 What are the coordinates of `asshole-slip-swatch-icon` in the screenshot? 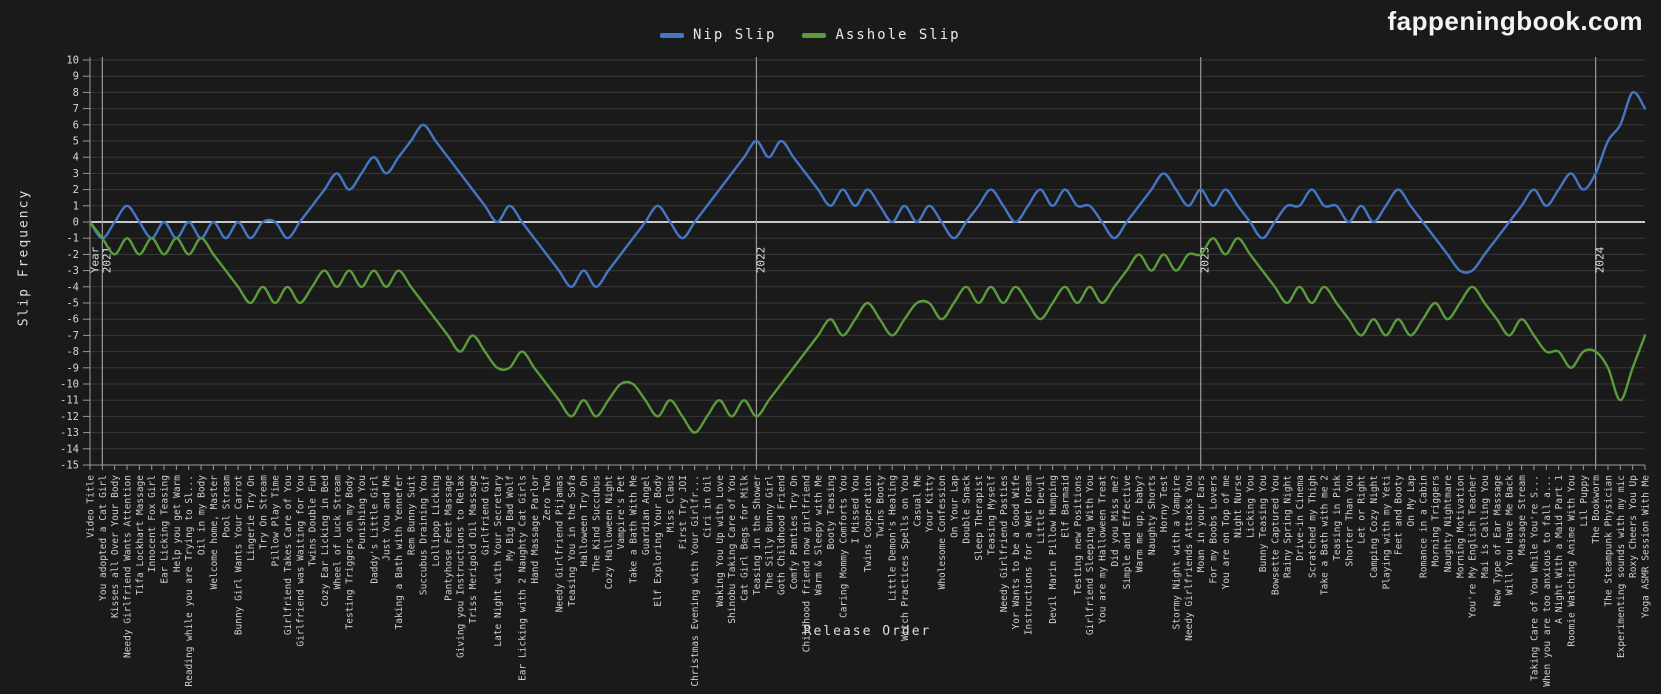 It's located at (814, 35).